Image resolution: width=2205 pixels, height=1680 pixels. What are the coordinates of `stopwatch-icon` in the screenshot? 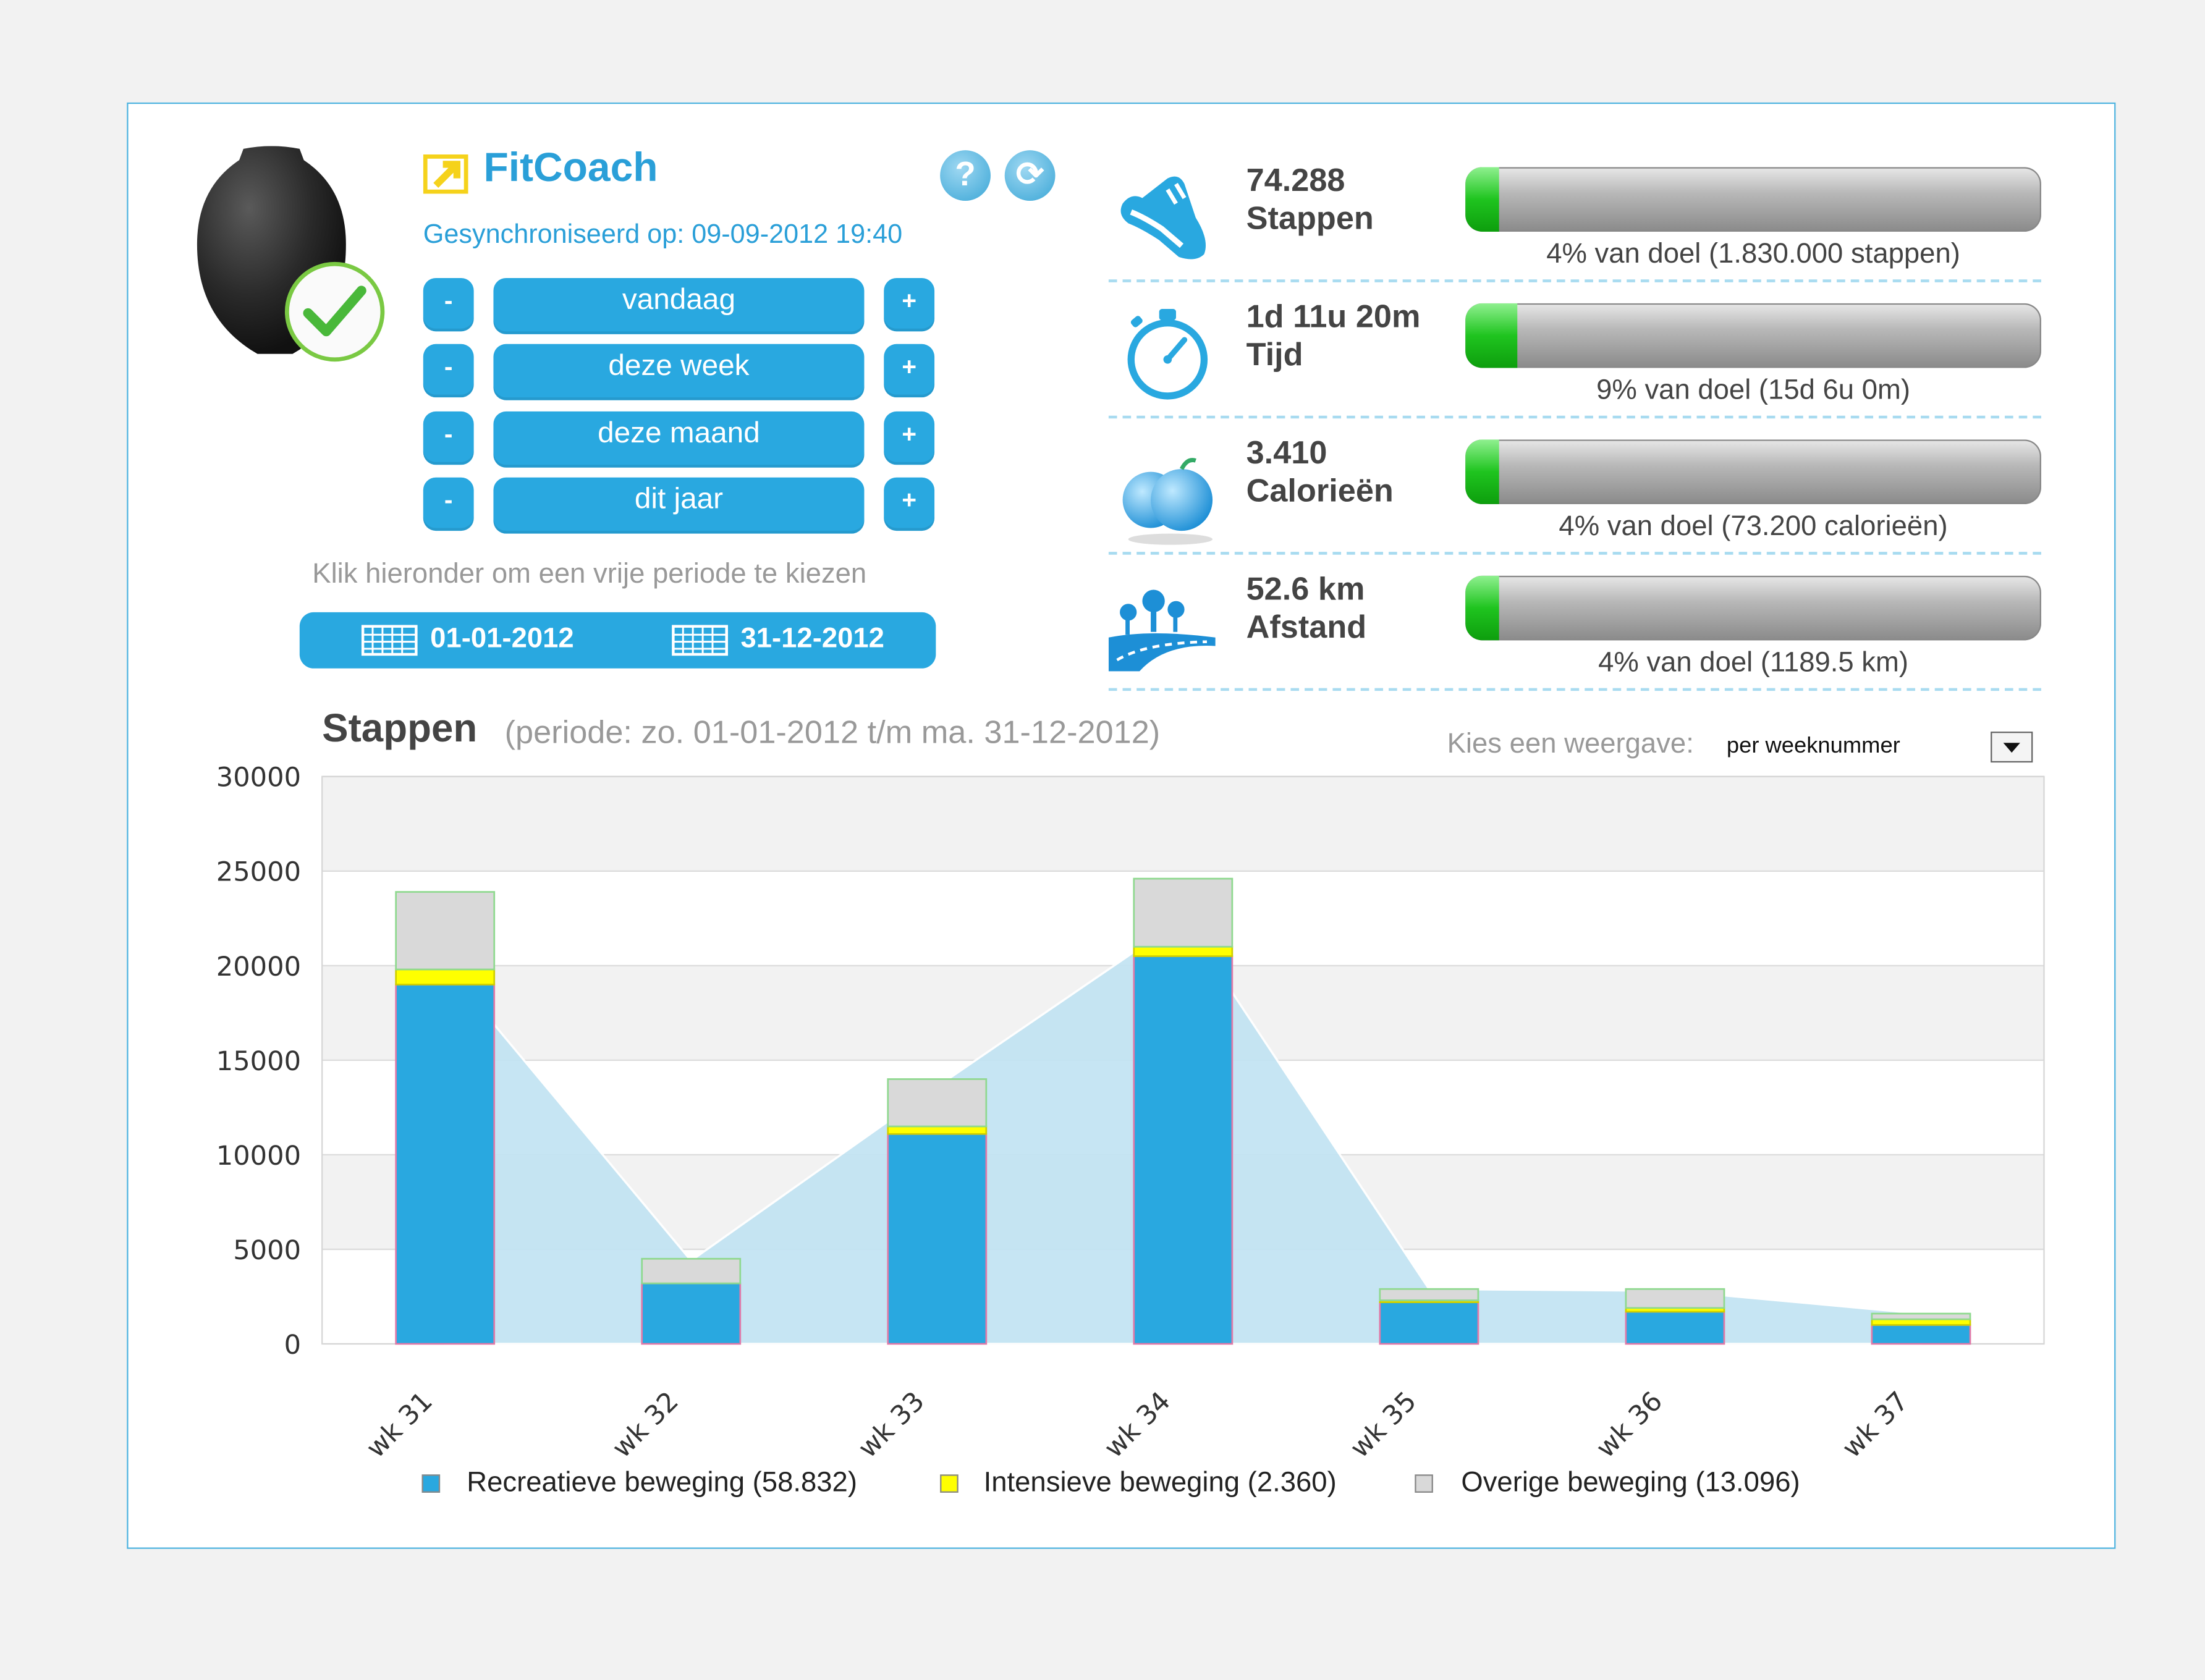 It's located at (1167, 354).